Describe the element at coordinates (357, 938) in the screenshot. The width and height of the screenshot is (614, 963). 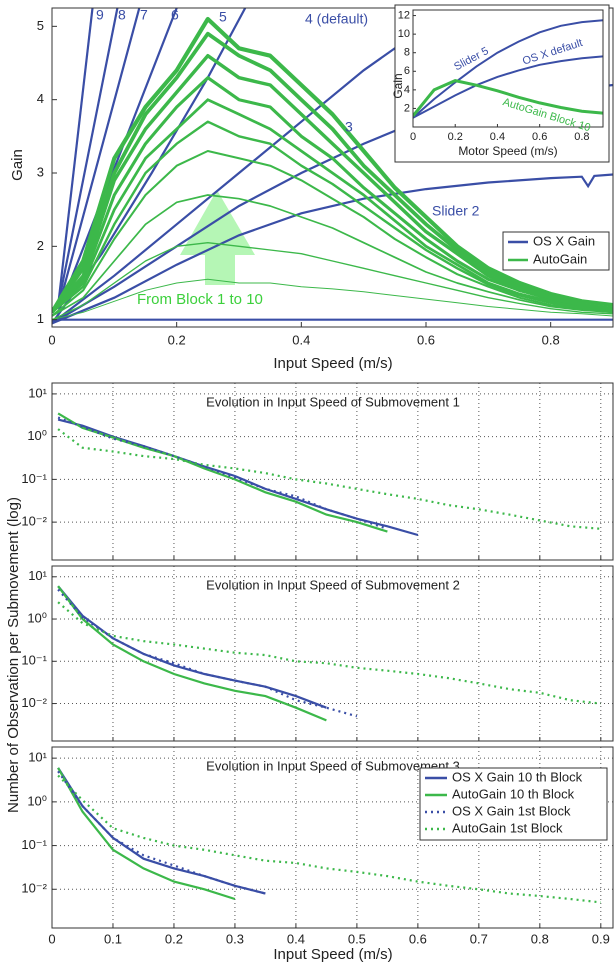
I see `x-tick-label: 0.5` at that location.